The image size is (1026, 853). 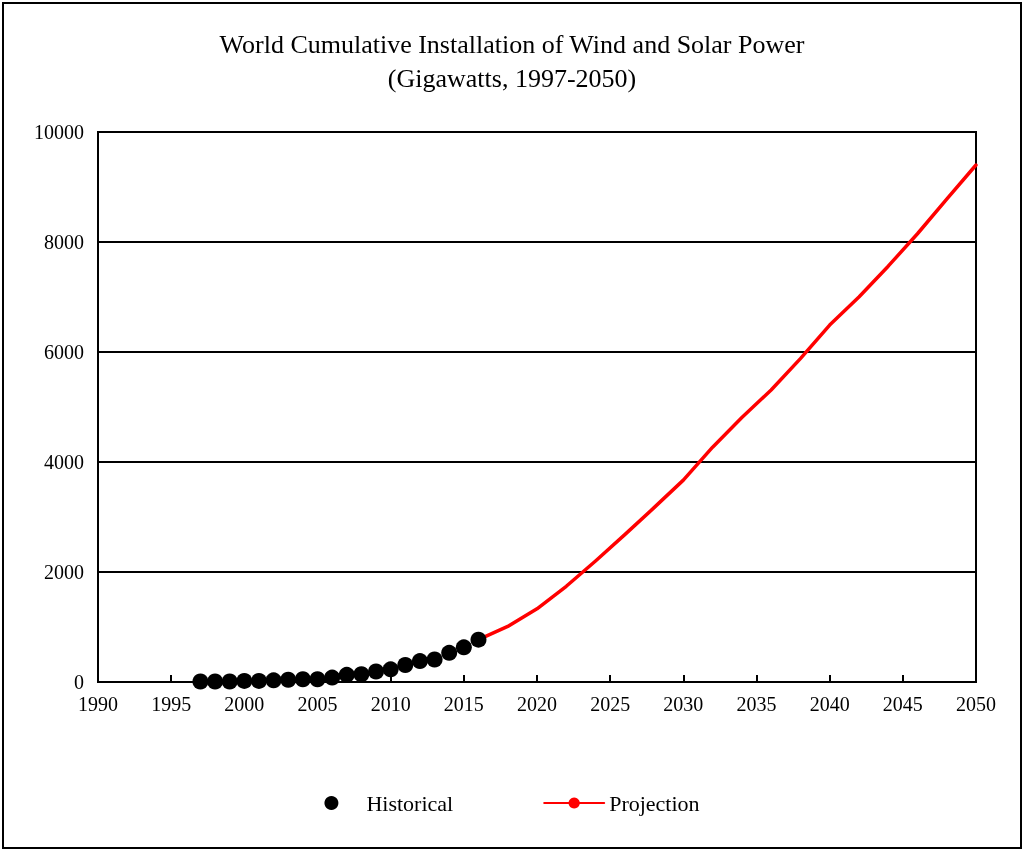 What do you see at coordinates (756, 704) in the screenshot?
I see `x-tick-label: 2035` at bounding box center [756, 704].